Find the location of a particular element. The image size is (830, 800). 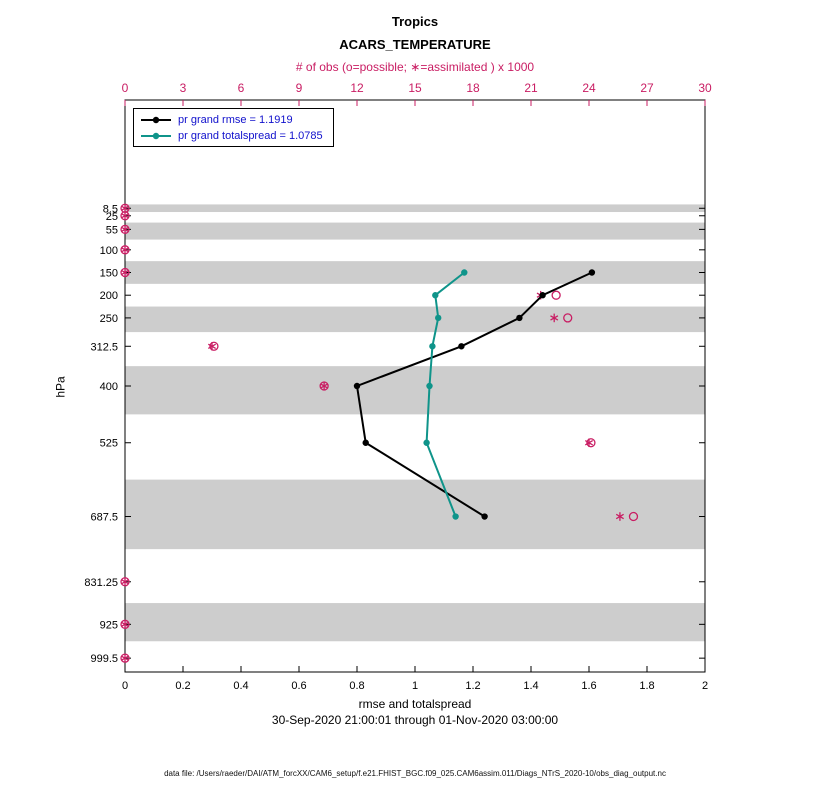

y-tick-label: 150 is located at coordinates (109, 274).